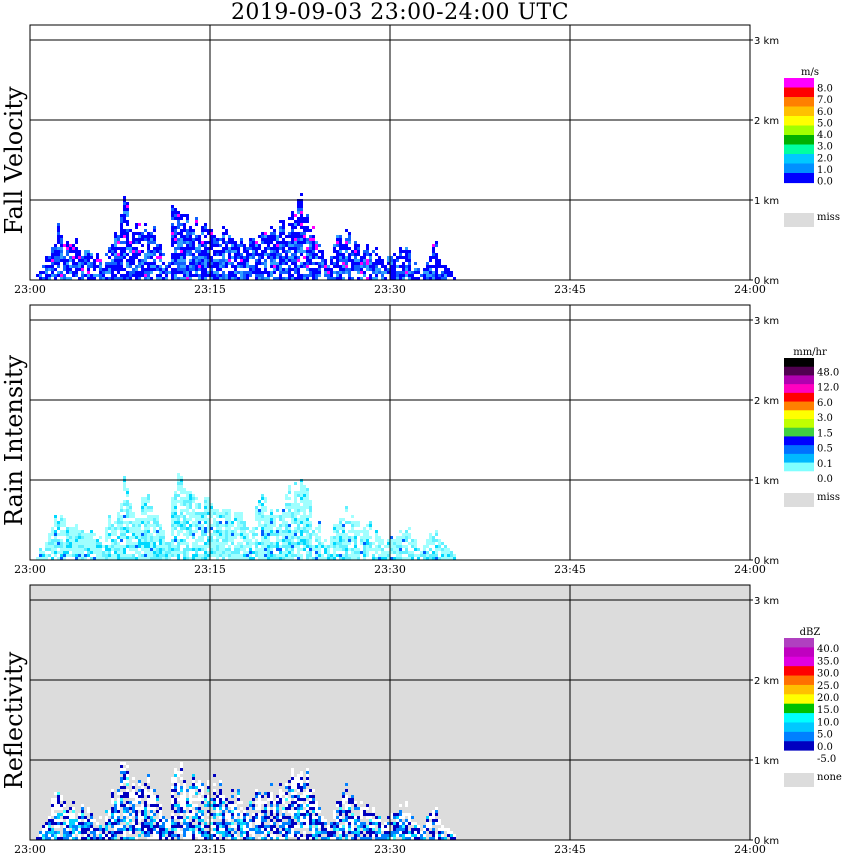 The width and height of the screenshot is (850, 868). What do you see at coordinates (826, 759) in the screenshot?
I see `legend-label: -5.0` at bounding box center [826, 759].